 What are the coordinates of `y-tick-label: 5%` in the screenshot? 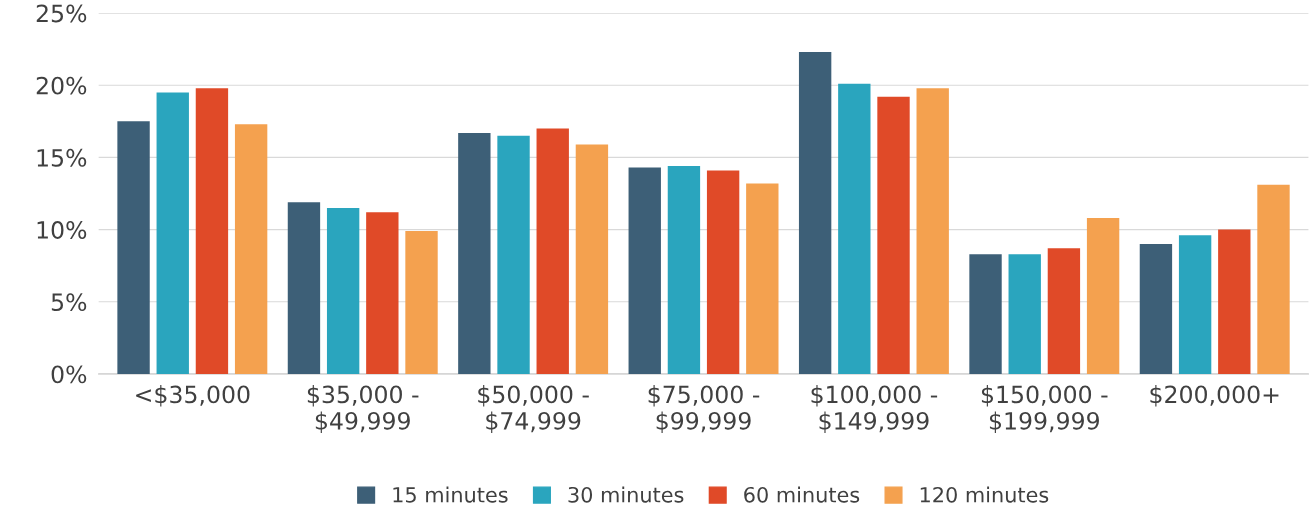 It's located at (69, 302).